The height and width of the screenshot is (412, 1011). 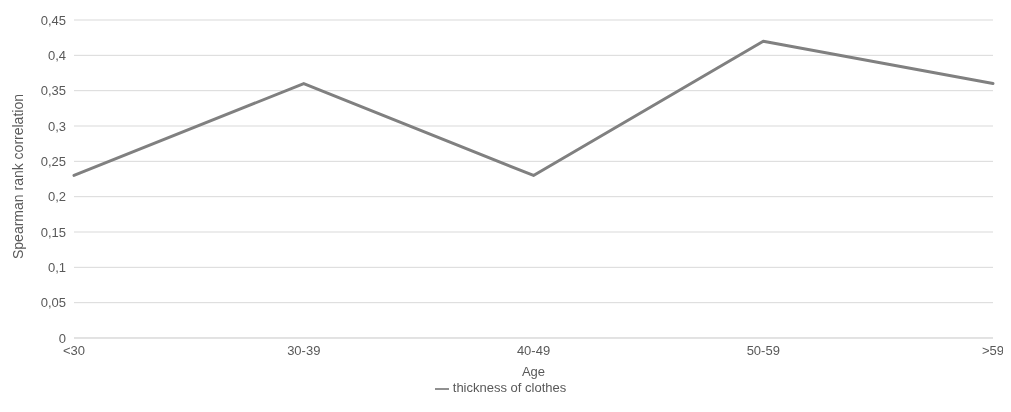 I want to click on x-axis-title: Age, so click(x=533, y=371).